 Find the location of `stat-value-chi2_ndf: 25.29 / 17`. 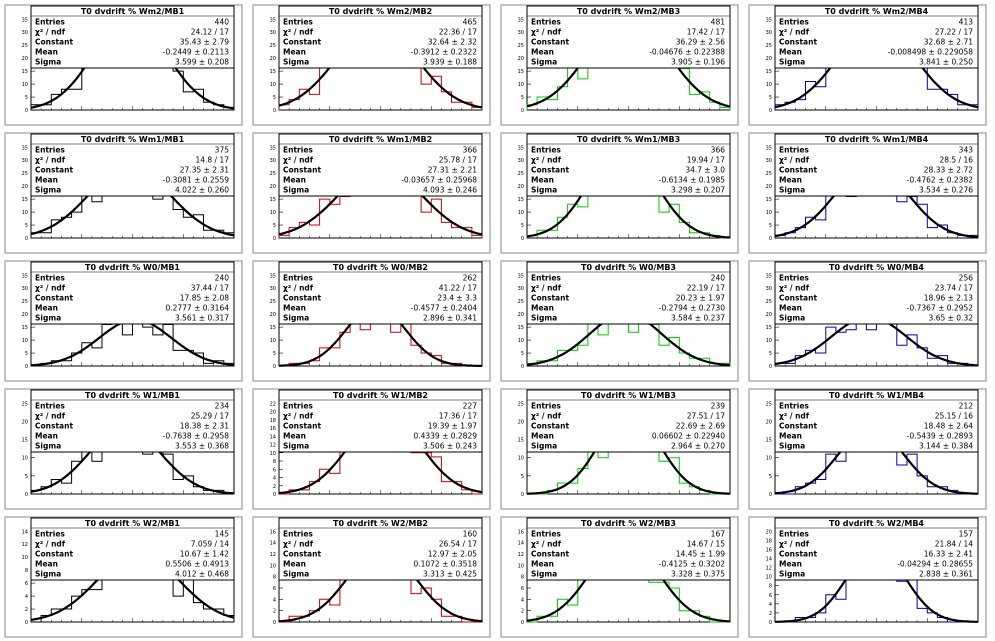

stat-value-chi2_ndf: 25.29 / 17 is located at coordinates (210, 416).